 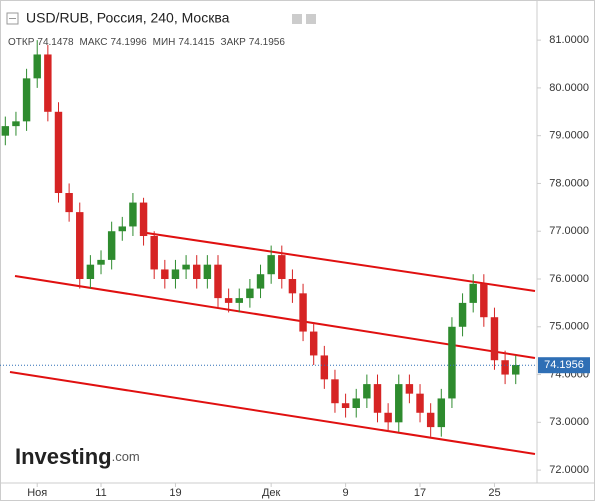 What do you see at coordinates (21, 42) in the screenshot?
I see `ohlc-label: ОТКР` at bounding box center [21, 42].